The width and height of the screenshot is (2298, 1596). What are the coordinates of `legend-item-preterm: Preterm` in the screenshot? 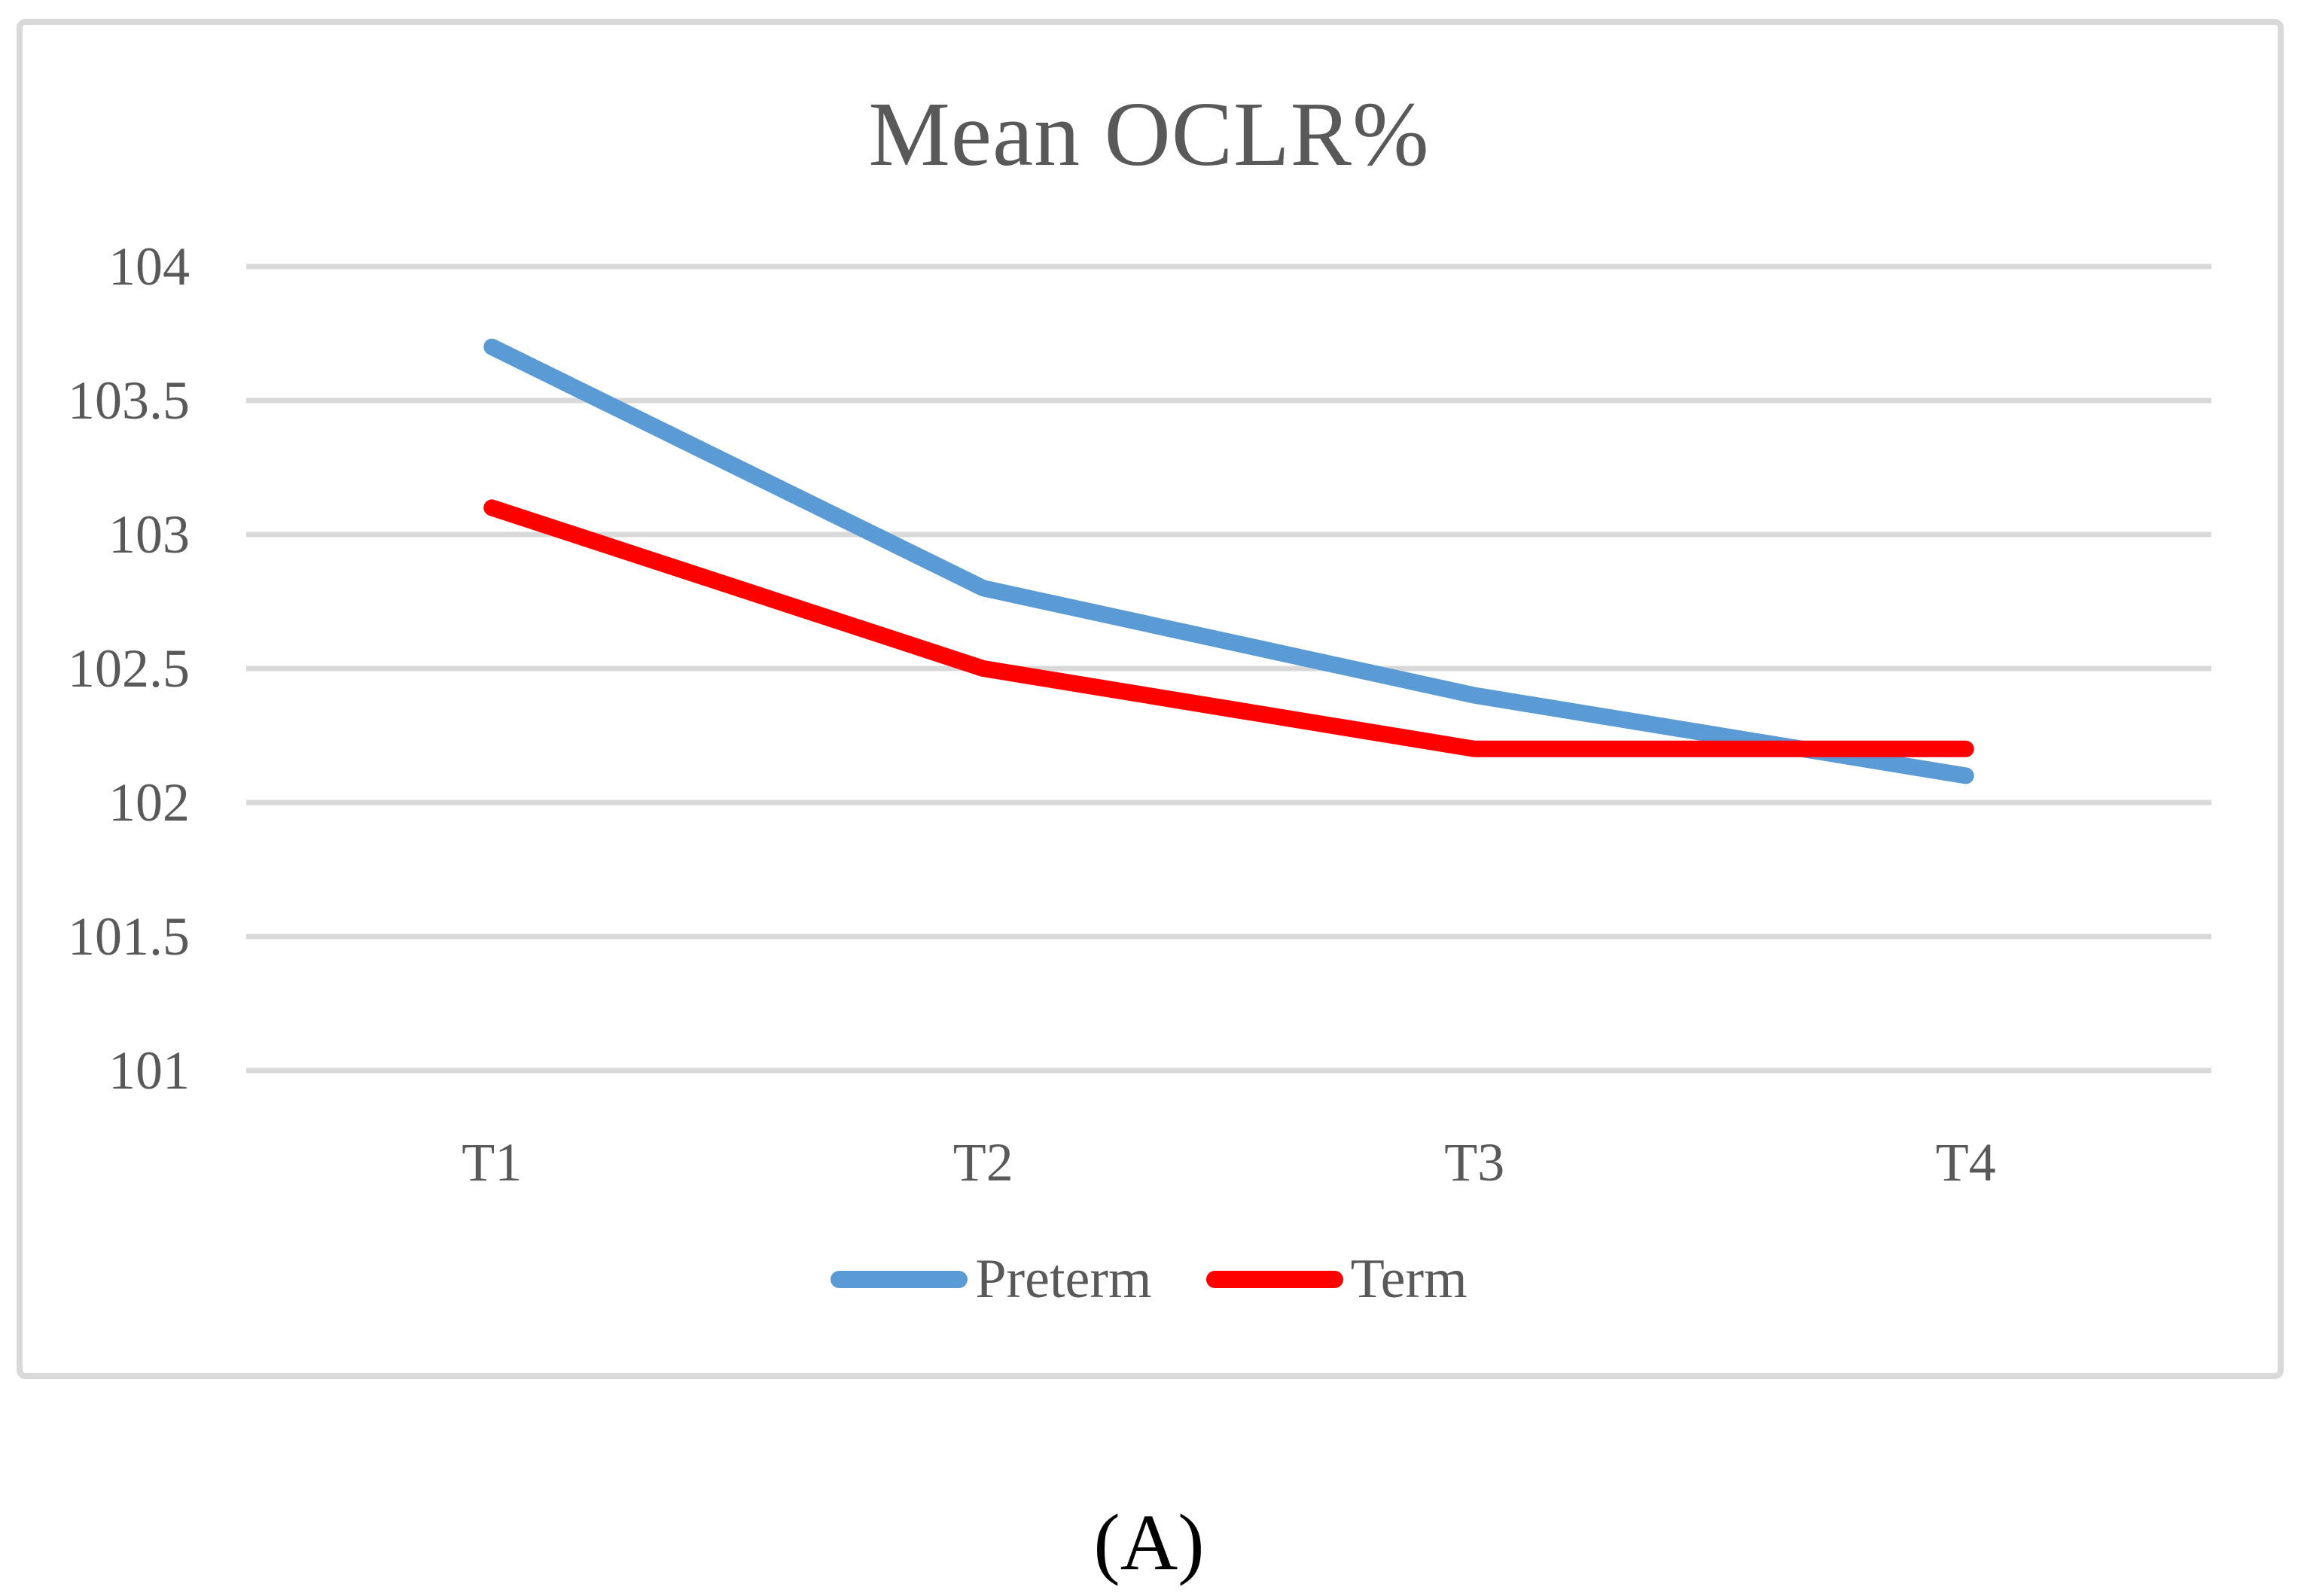 It's located at (991, 1279).